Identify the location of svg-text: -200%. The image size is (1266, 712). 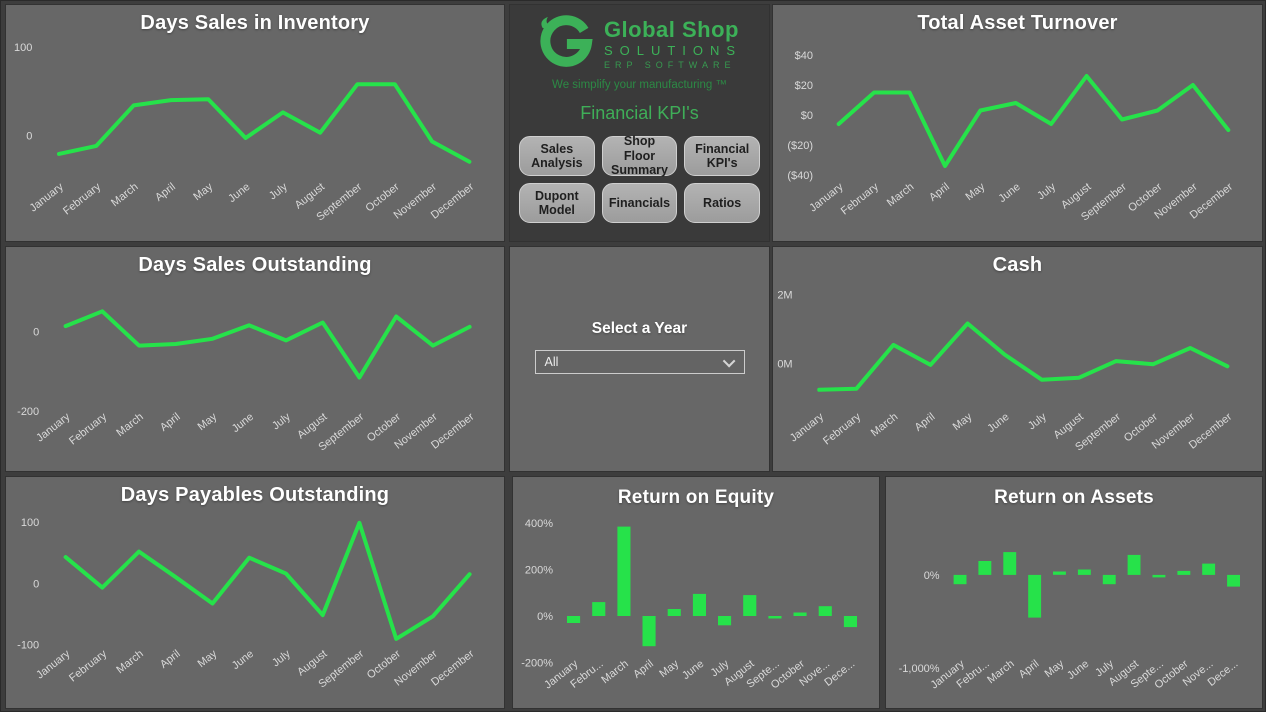
(537, 664).